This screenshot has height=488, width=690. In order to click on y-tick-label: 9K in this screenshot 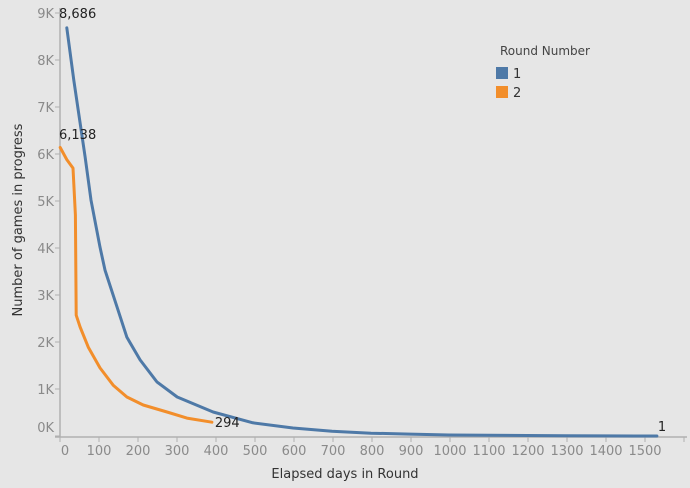, I will do `click(45, 14)`.